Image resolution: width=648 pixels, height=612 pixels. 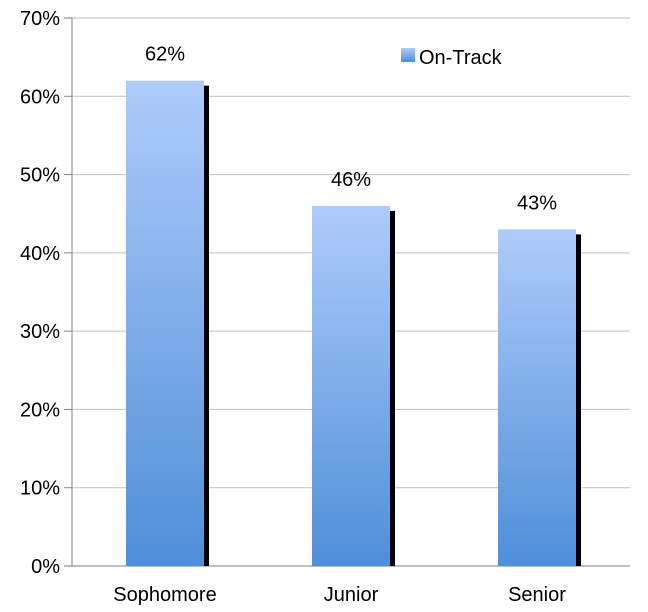 What do you see at coordinates (164, 595) in the screenshot?
I see `x-tick-label: Sophomore` at bounding box center [164, 595].